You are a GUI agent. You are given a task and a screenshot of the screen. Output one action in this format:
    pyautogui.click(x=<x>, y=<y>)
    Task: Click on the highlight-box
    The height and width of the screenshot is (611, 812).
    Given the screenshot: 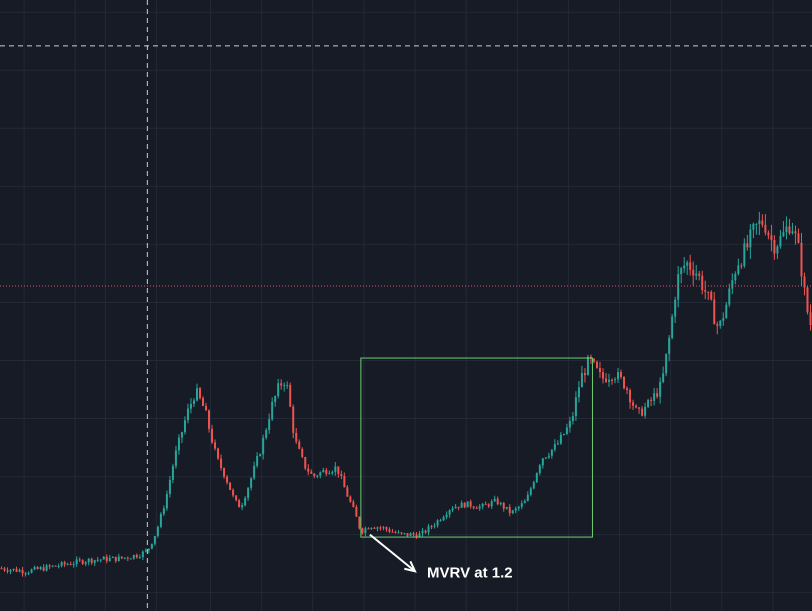 What is the action you would take?
    pyautogui.click(x=476, y=447)
    